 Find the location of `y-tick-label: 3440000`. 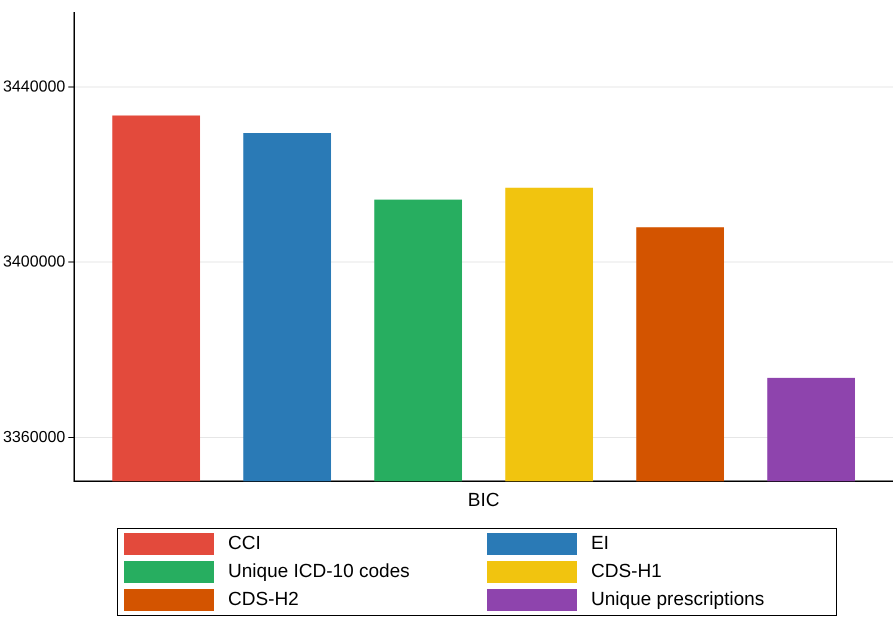

y-tick-label: 3440000 is located at coordinates (34, 87).